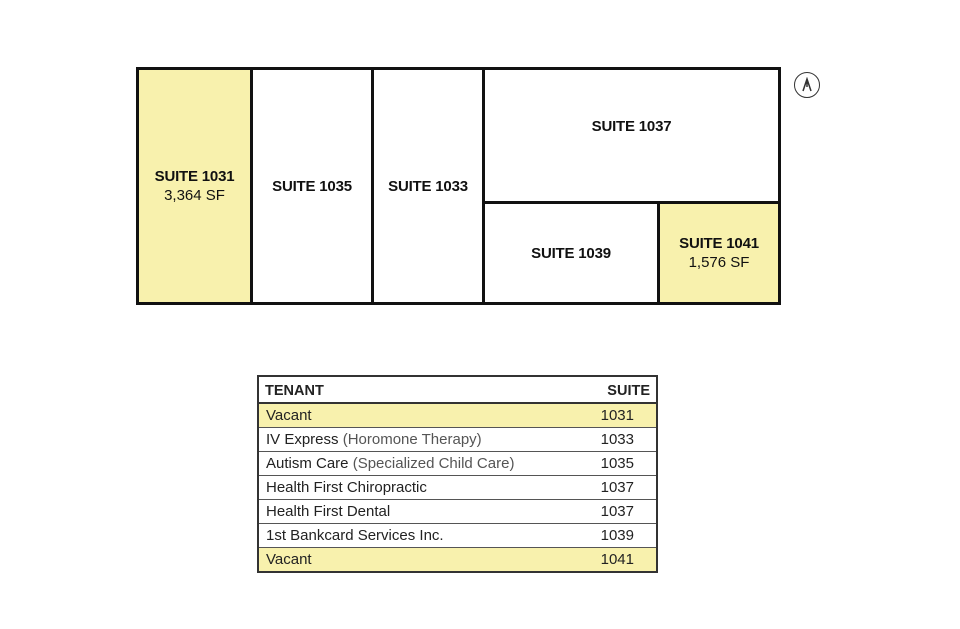 This screenshot has width=960, height=629. I want to click on tenant-name: 1st Bankcard Services Inc., so click(355, 535).